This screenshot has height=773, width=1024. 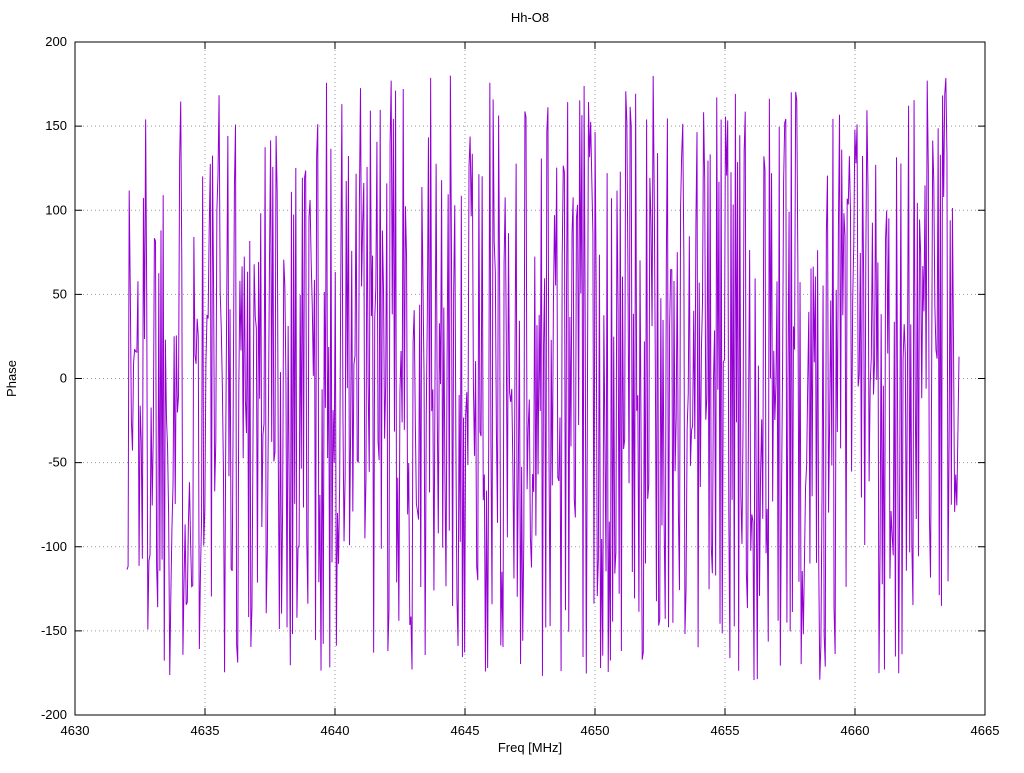 What do you see at coordinates (56, 209) in the screenshot?
I see `y-tick-label: 100` at bounding box center [56, 209].